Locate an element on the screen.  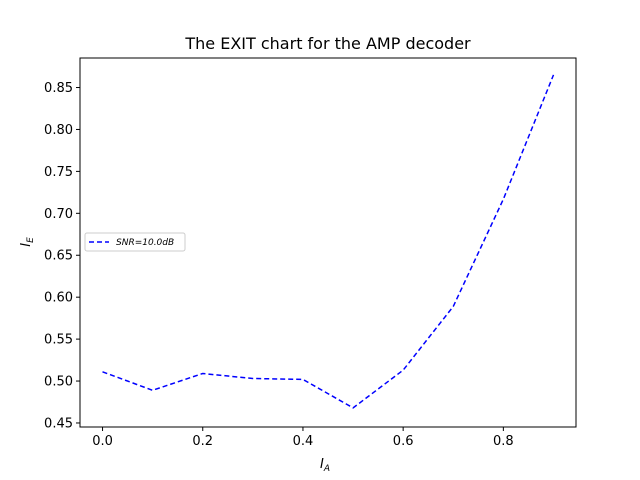
y-tick-label: 0.50 is located at coordinates (58, 382).